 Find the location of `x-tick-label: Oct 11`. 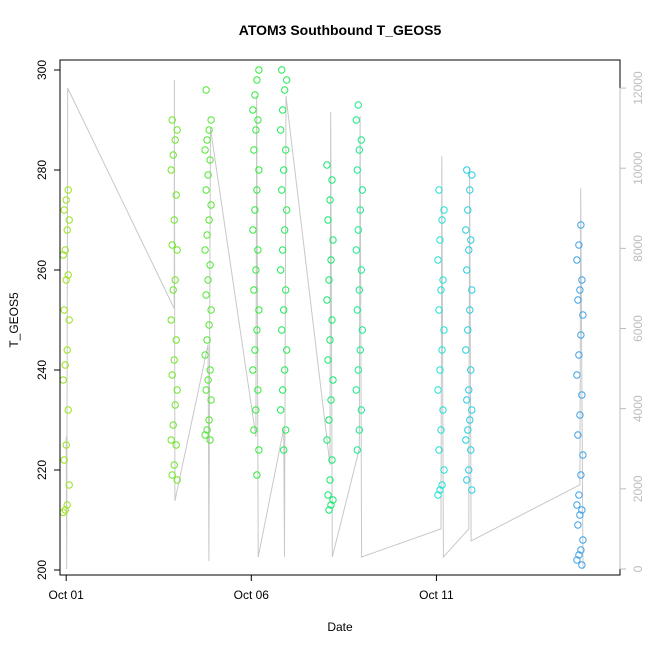

x-tick-label: Oct 11 is located at coordinates (436, 595).